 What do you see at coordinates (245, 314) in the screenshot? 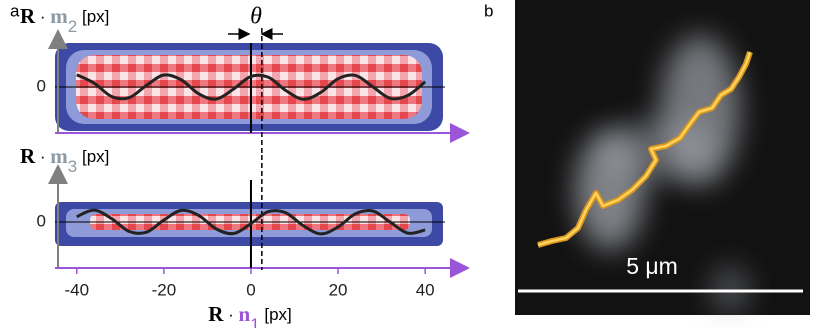
I see `axis-label-part: n` at bounding box center [245, 314].